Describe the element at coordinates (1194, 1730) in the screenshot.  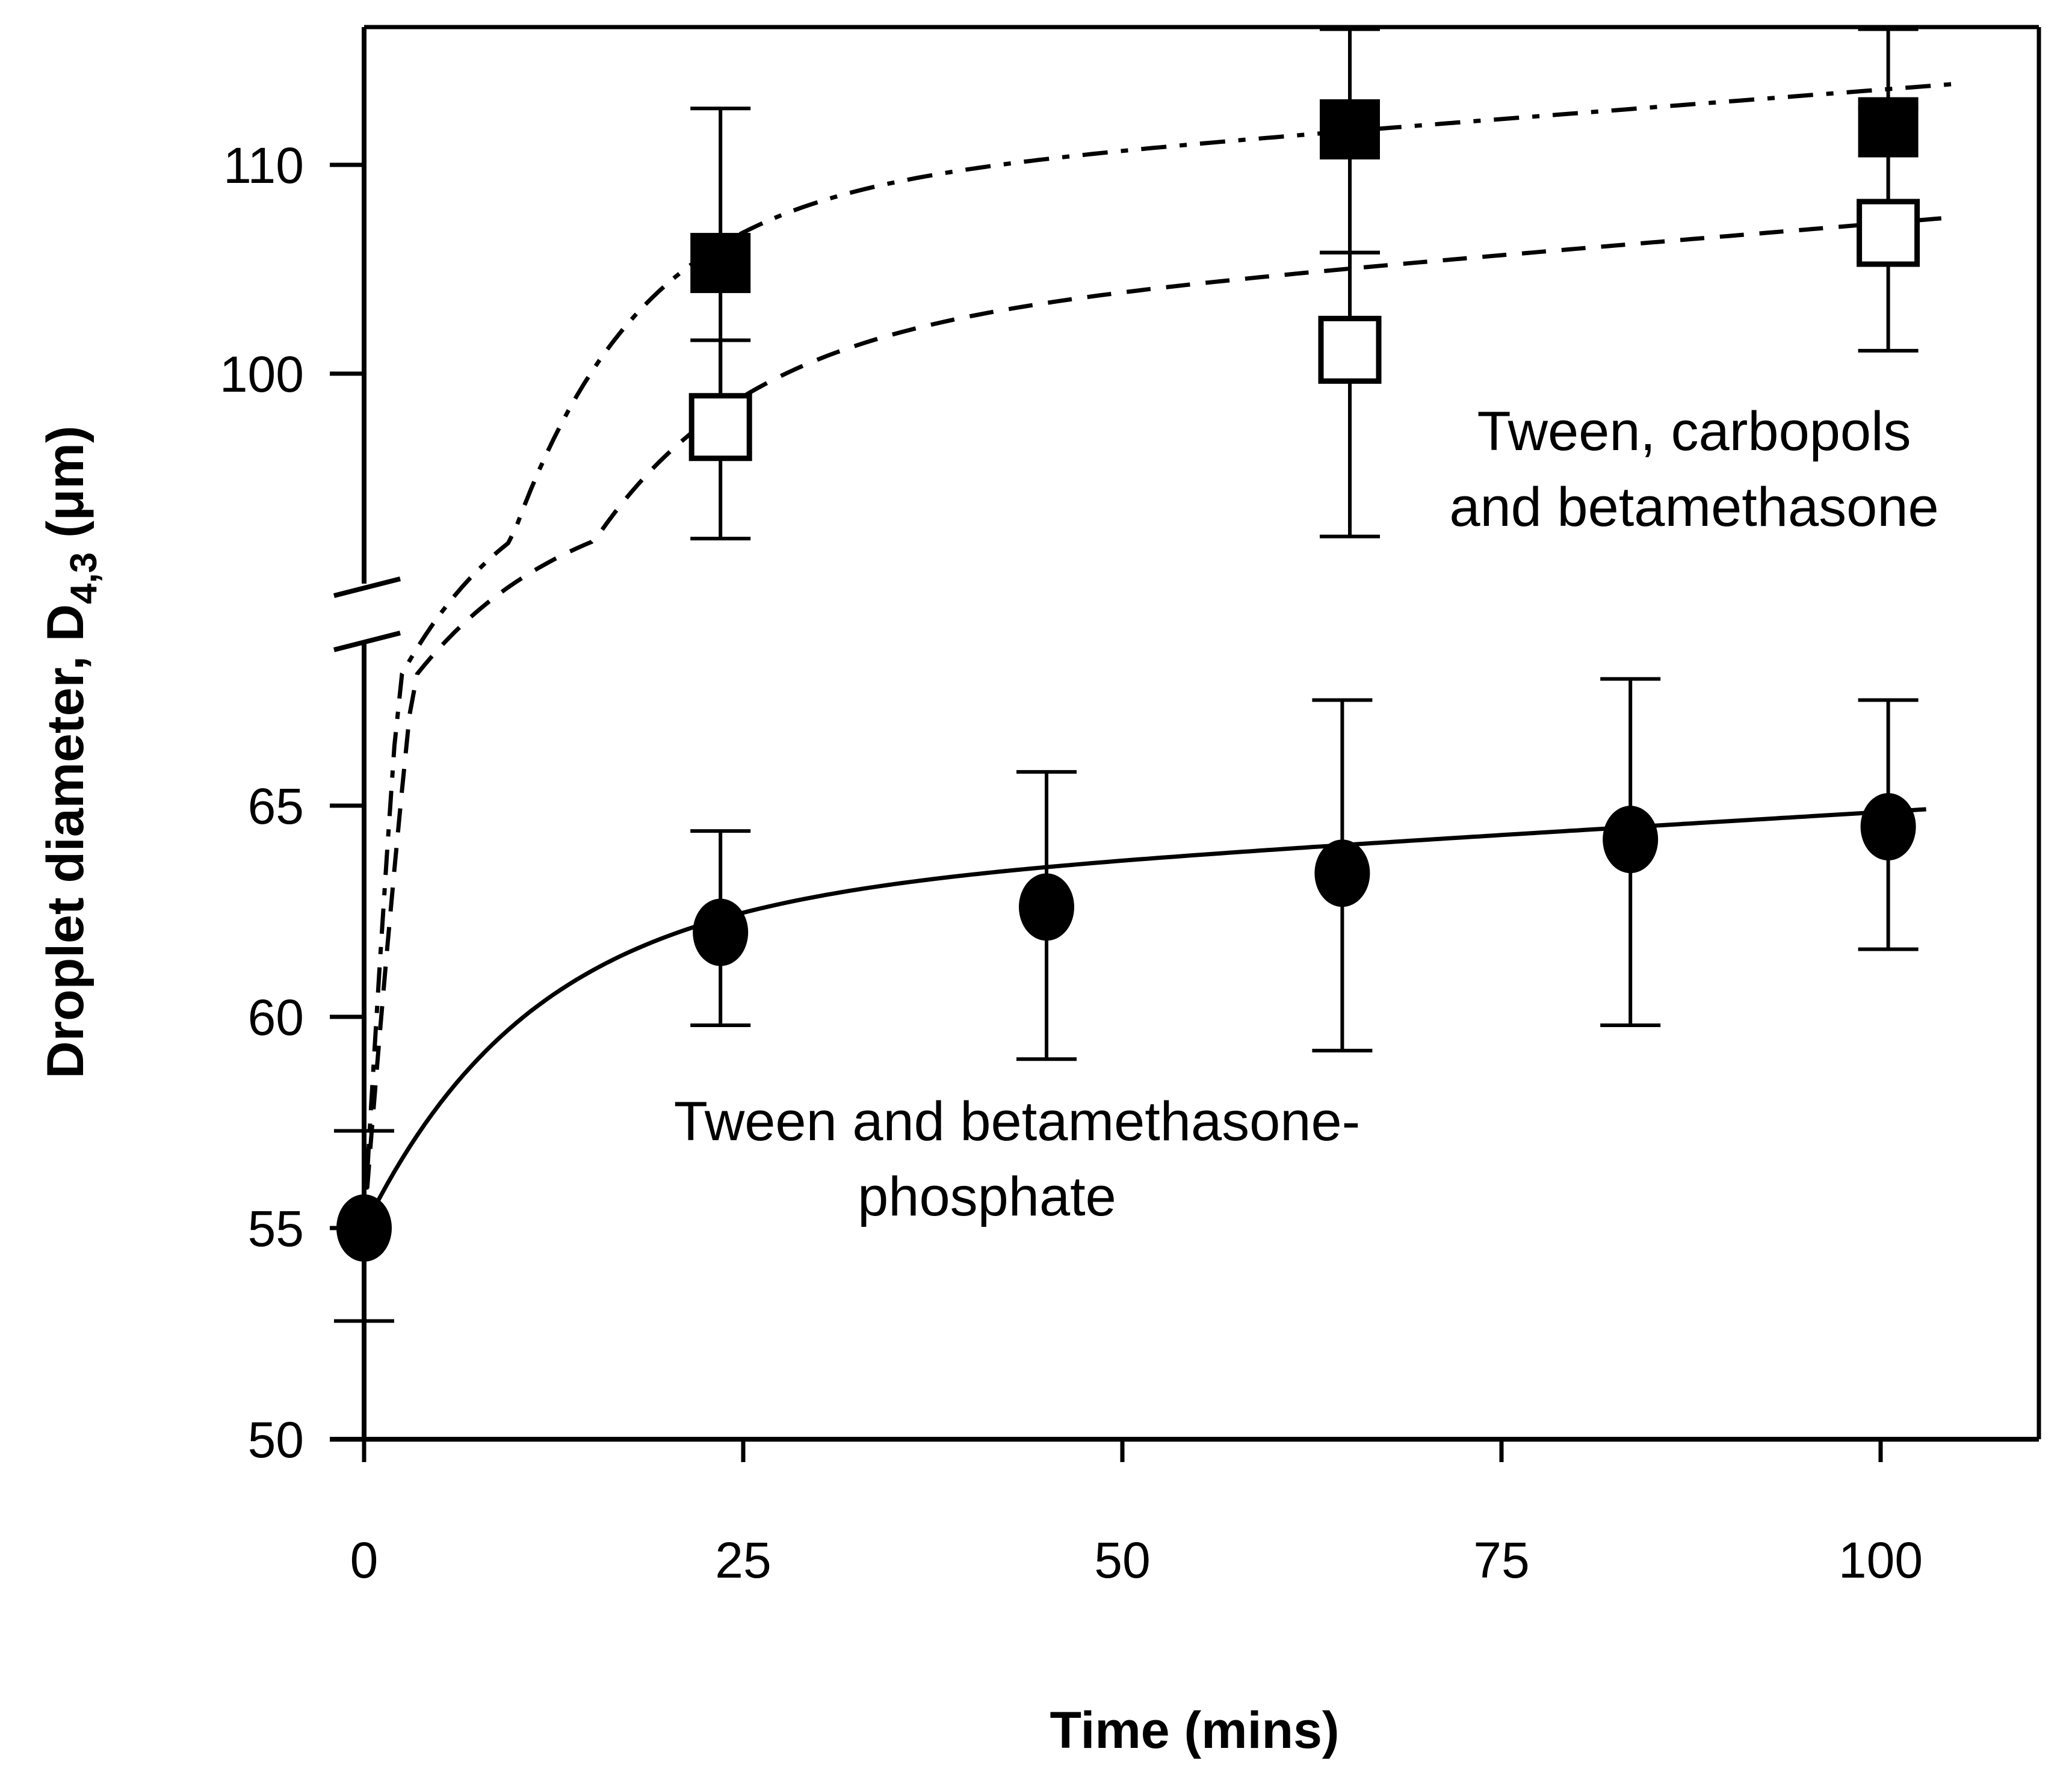
I see `x-axis-title: Time (mins)` at that location.